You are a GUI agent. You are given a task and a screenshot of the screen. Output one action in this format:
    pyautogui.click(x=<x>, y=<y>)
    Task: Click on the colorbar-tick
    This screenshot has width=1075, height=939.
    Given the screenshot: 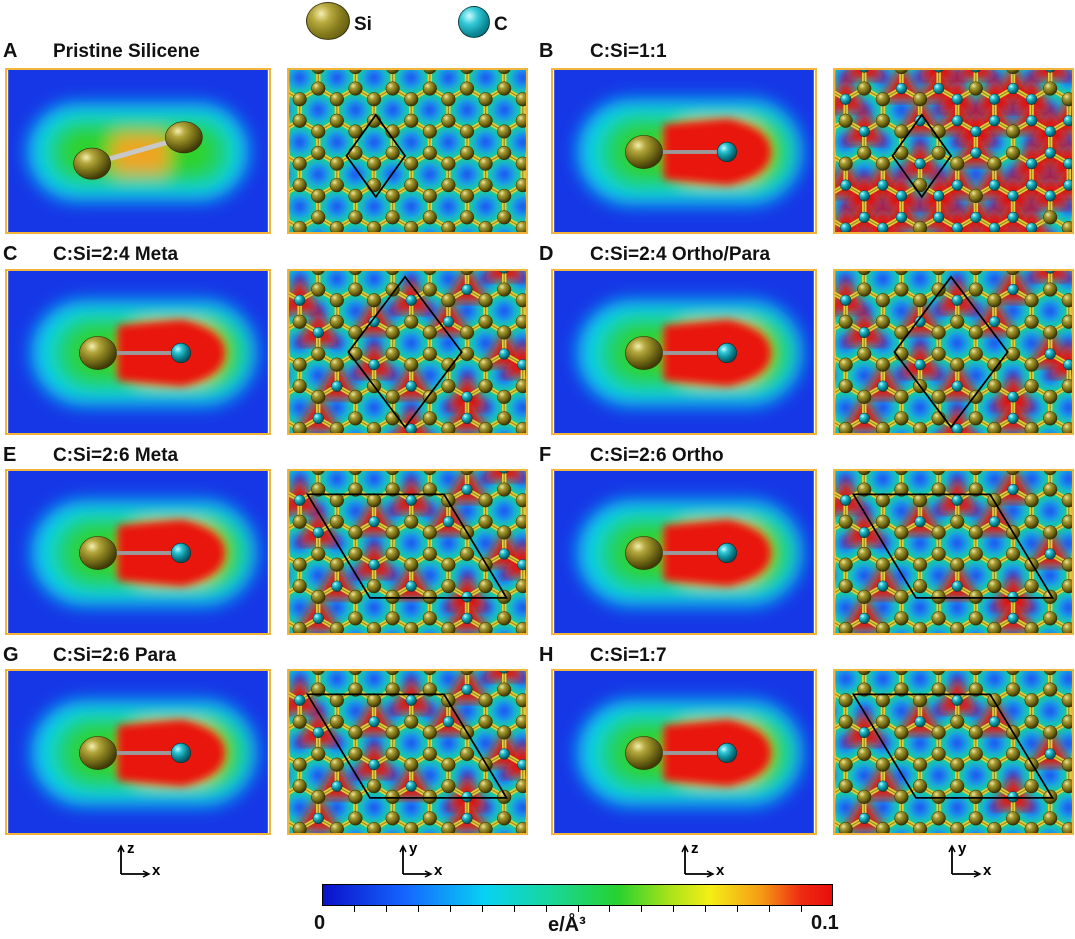 What is the action you would take?
    pyautogui.click(x=546, y=909)
    